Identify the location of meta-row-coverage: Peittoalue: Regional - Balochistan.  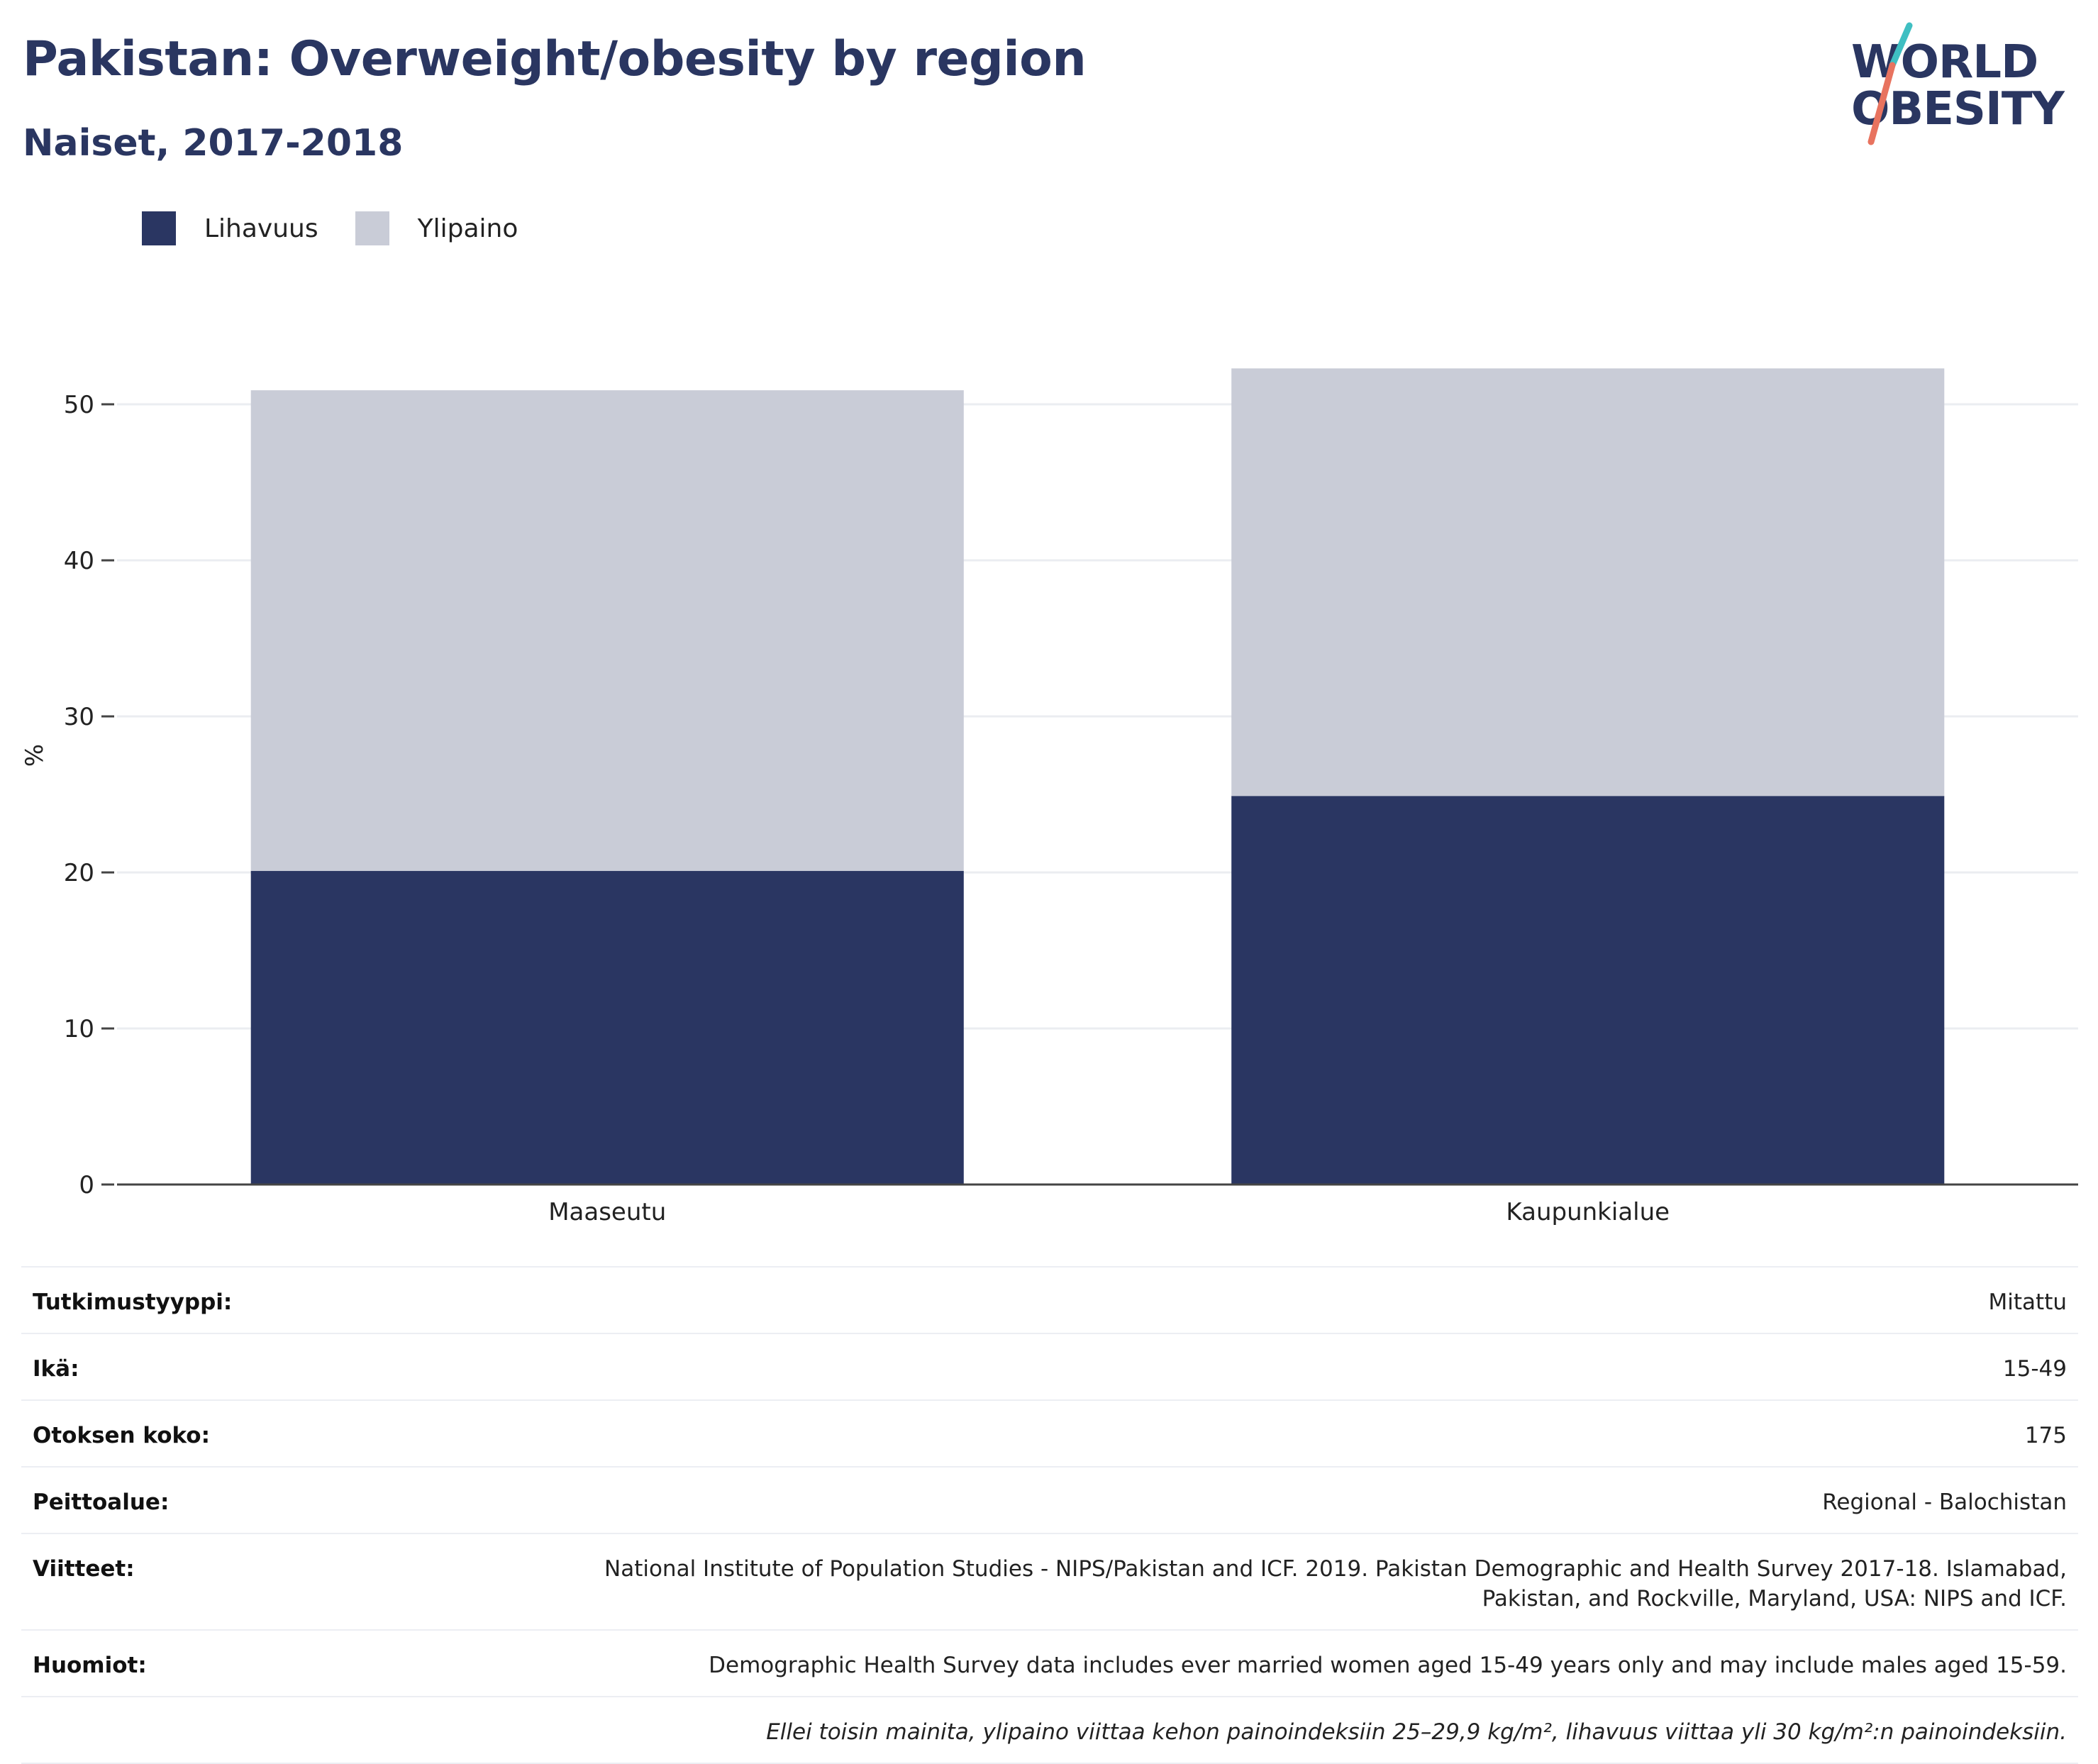
(1049, 1501).